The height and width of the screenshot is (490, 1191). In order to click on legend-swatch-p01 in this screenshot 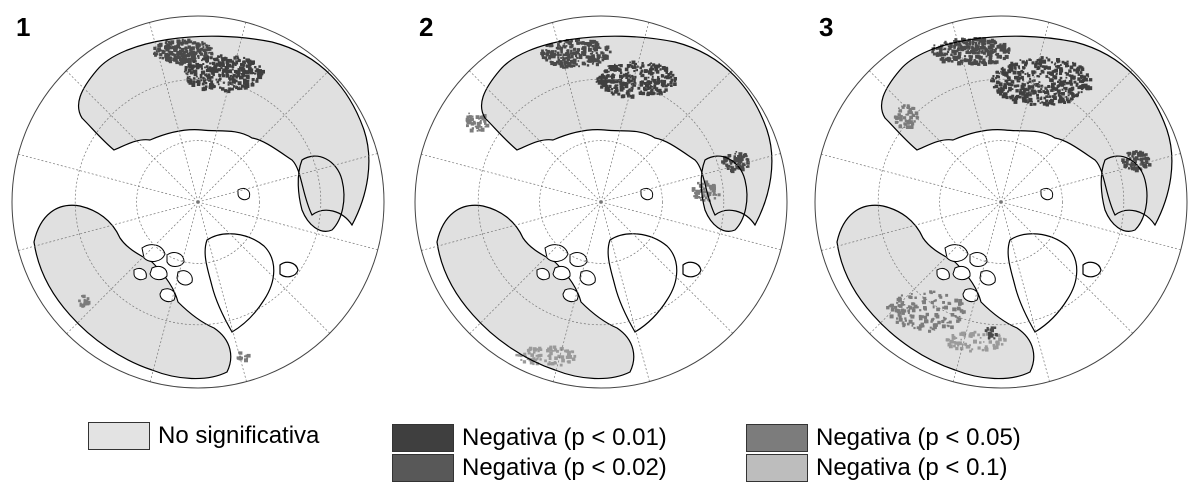, I will do `click(777, 468)`.